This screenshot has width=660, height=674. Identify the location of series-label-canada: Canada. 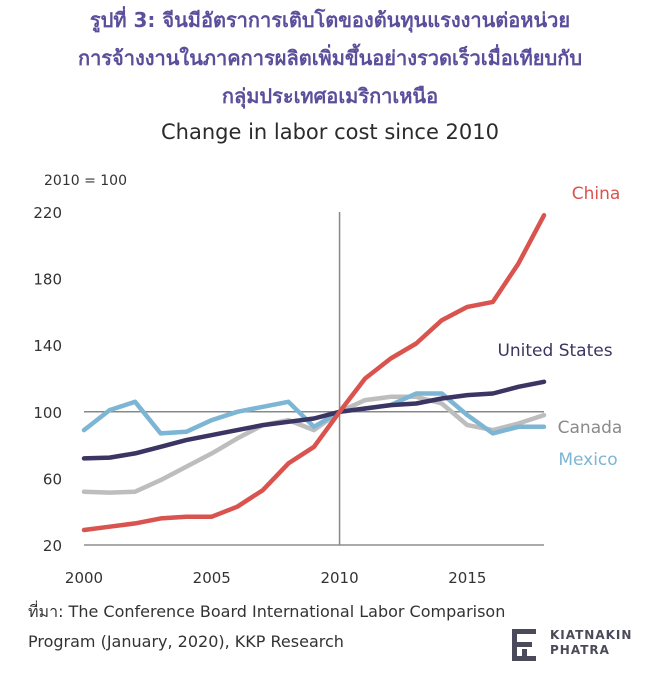
(590, 428).